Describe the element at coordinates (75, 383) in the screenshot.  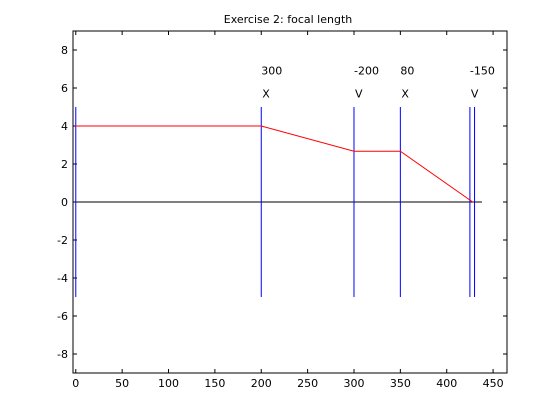
I see `x-tick-label: 0` at that location.